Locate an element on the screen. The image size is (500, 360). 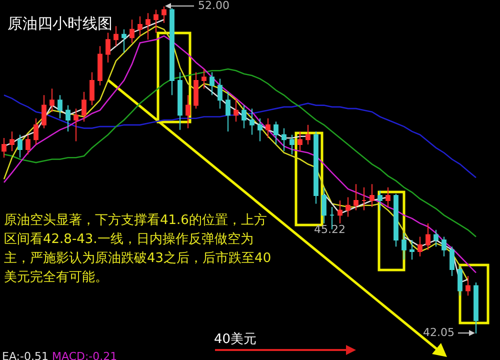
text: MACD:-0.21 is located at coordinates (85, 355).